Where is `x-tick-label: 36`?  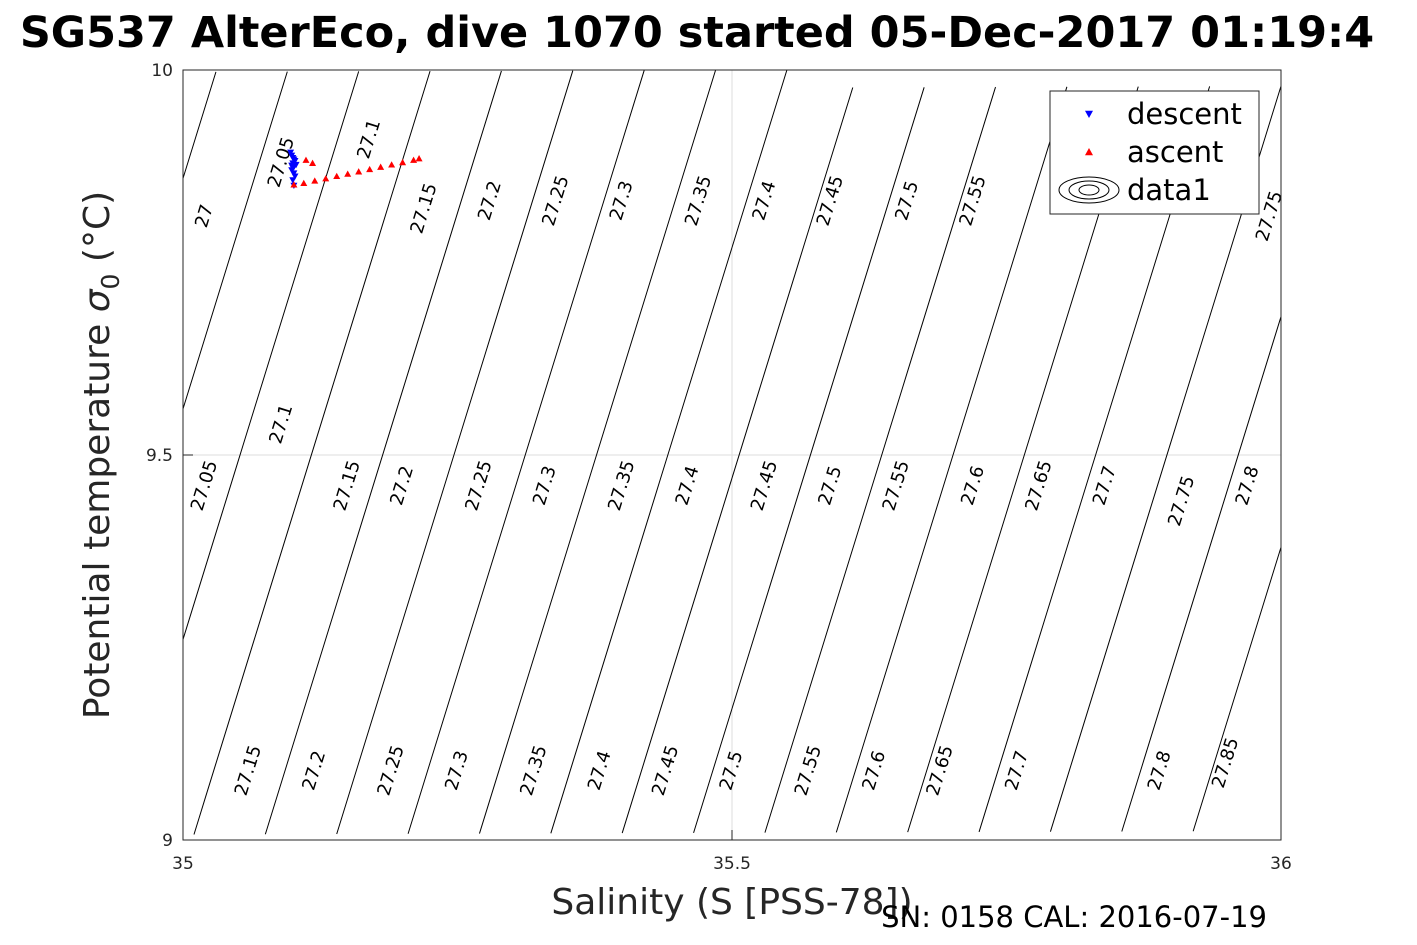
x-tick-label: 36 is located at coordinates (1281, 864).